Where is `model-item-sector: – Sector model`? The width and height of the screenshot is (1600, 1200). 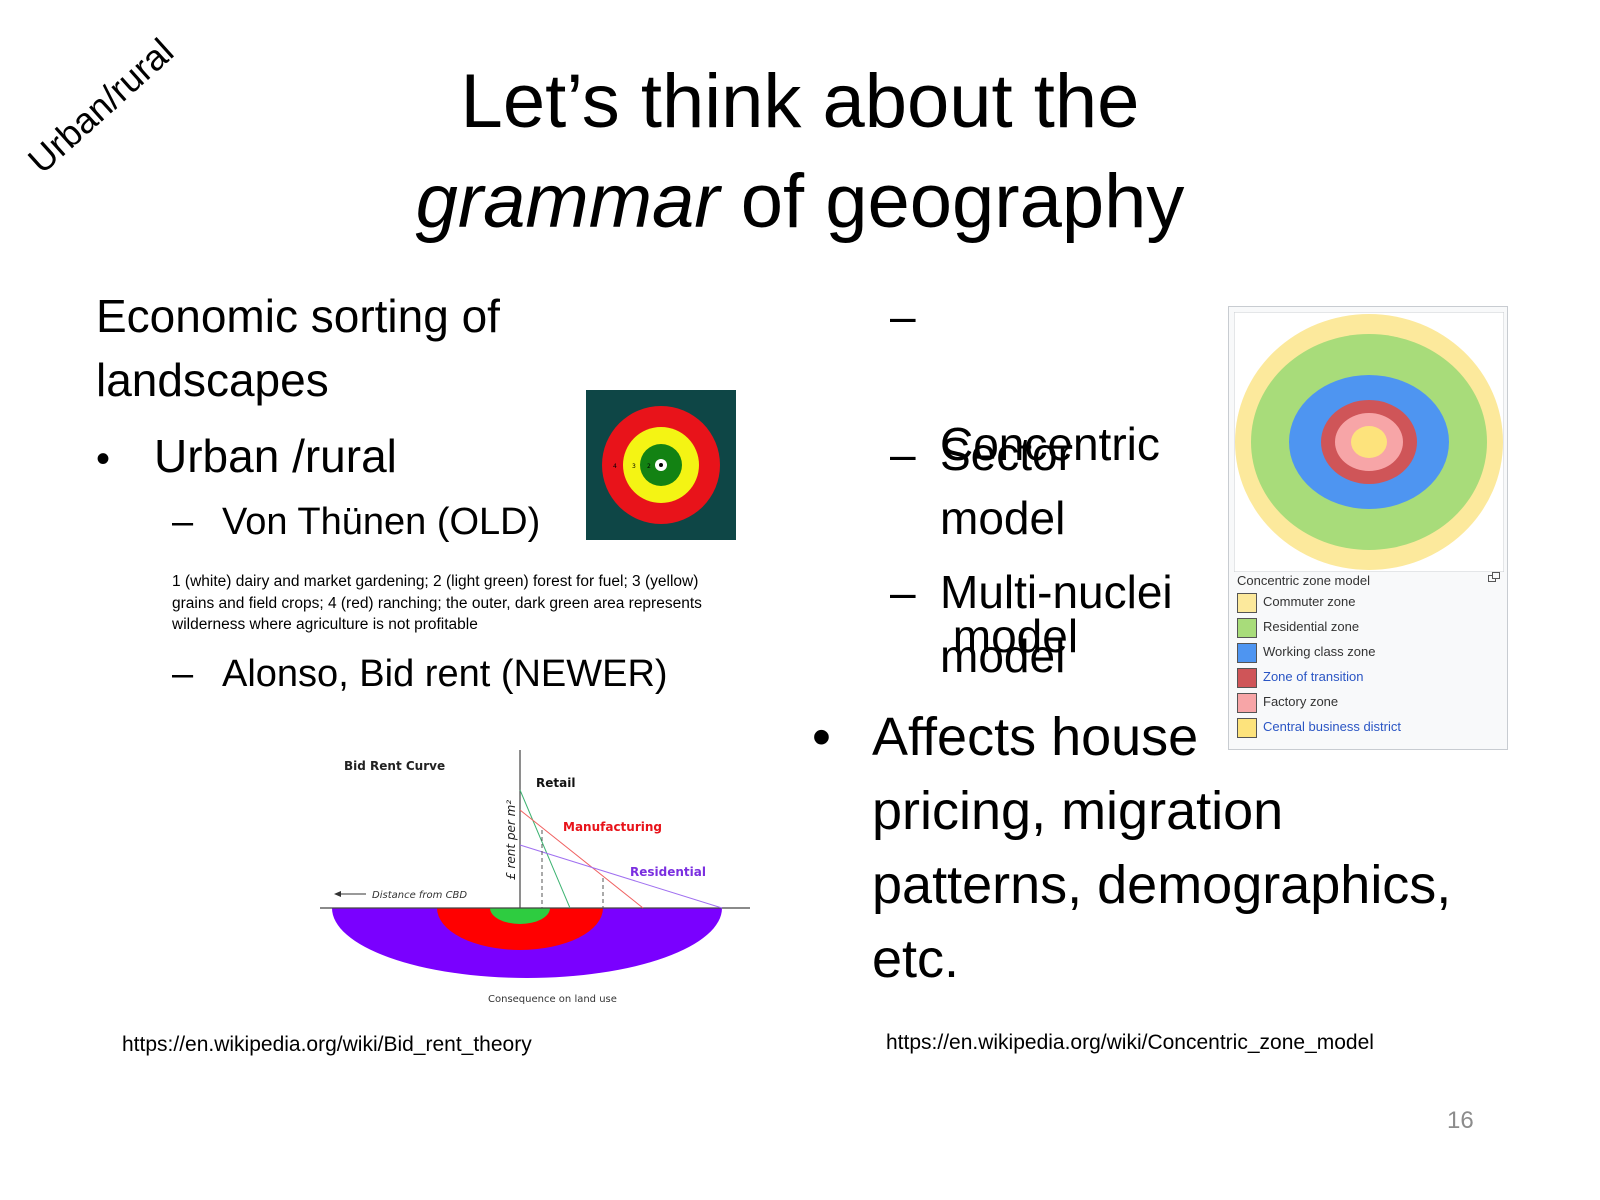 model-item-sector: – Sector model is located at coordinates (1055, 491).